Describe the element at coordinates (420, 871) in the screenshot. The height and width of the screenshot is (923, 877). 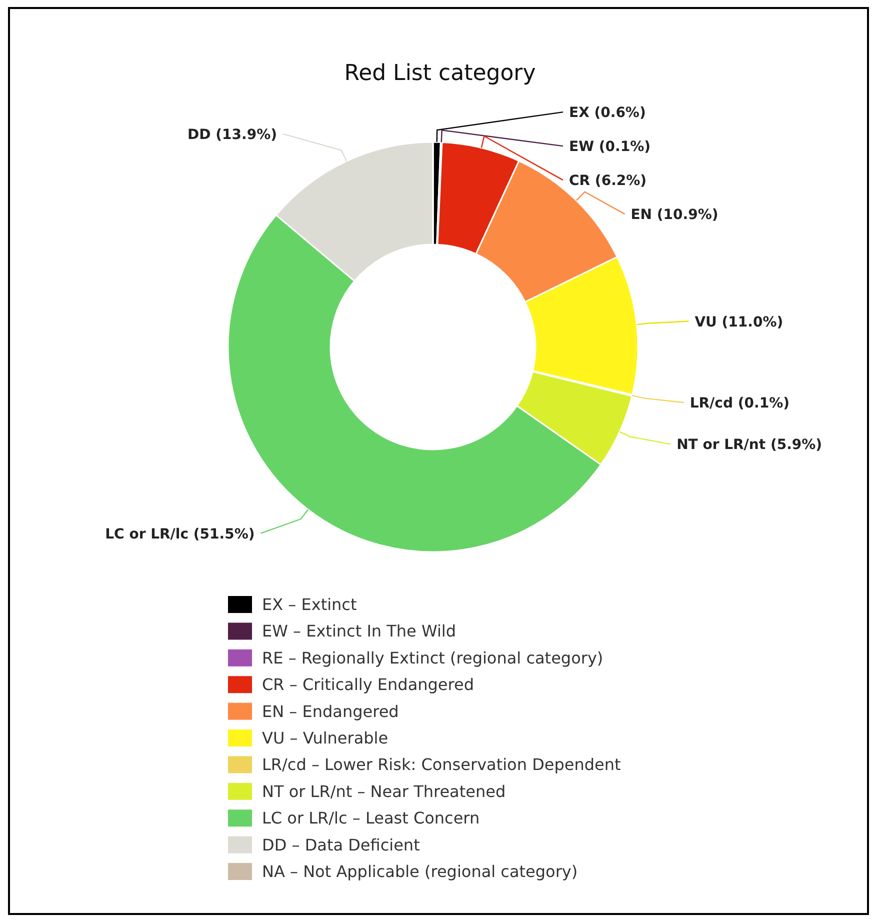
I see `legend-label: NA – Not Applicable (regional category)` at that location.